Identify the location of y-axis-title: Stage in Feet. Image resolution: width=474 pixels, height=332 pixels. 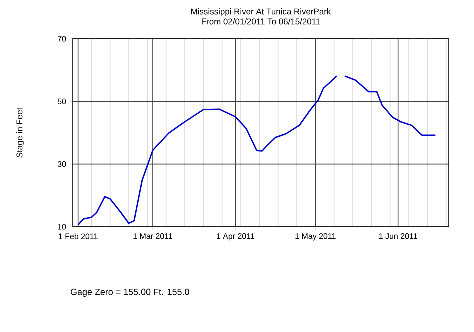
(20, 133).